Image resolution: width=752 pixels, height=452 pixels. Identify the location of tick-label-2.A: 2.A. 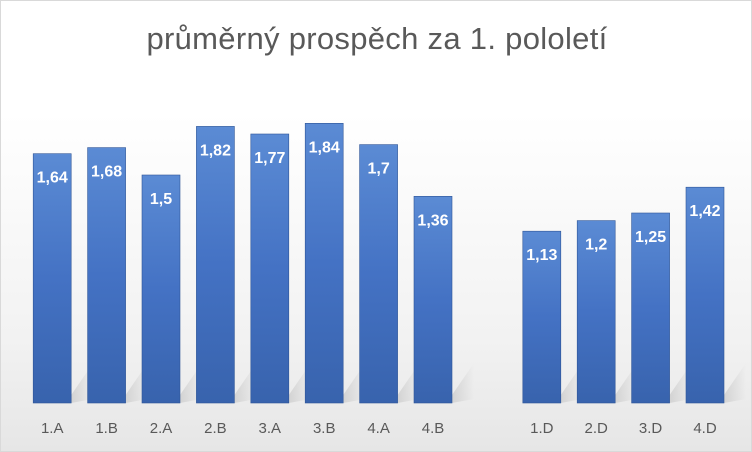
(161, 428).